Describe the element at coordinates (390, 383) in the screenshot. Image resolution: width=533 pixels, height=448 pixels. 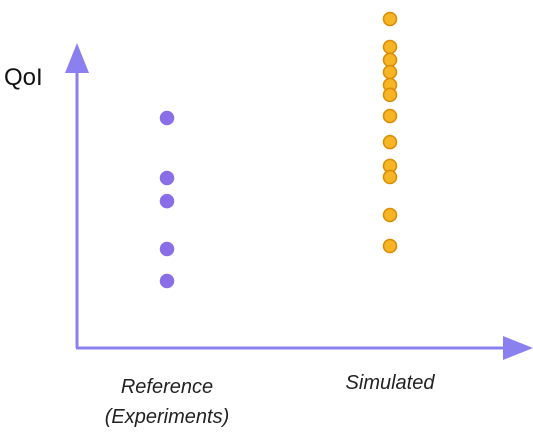
I see `x-tick-label: Simulated` at that location.